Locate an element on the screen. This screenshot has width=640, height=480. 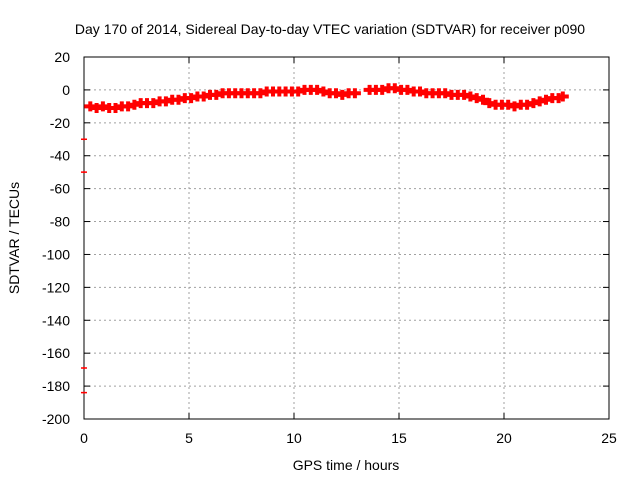
y-axis-label: SDTVAR / TECUs is located at coordinates (14, 238).